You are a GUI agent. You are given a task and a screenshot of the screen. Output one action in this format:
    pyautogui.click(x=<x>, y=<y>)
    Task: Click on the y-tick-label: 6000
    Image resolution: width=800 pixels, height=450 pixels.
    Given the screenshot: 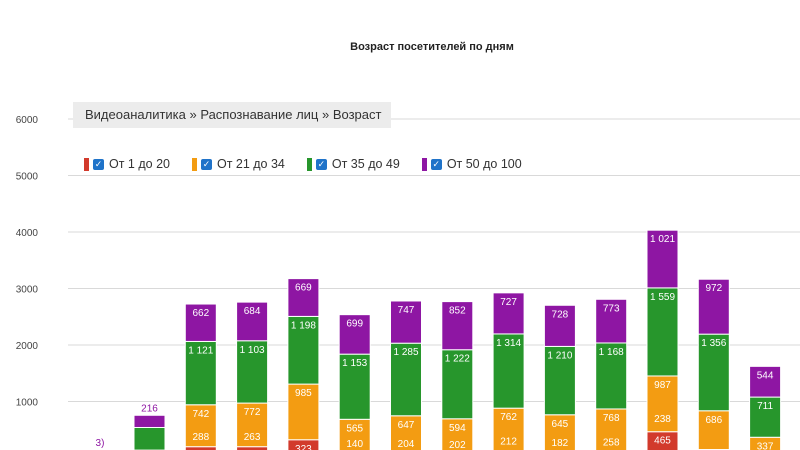 What is the action you would take?
    pyautogui.click(x=27, y=120)
    